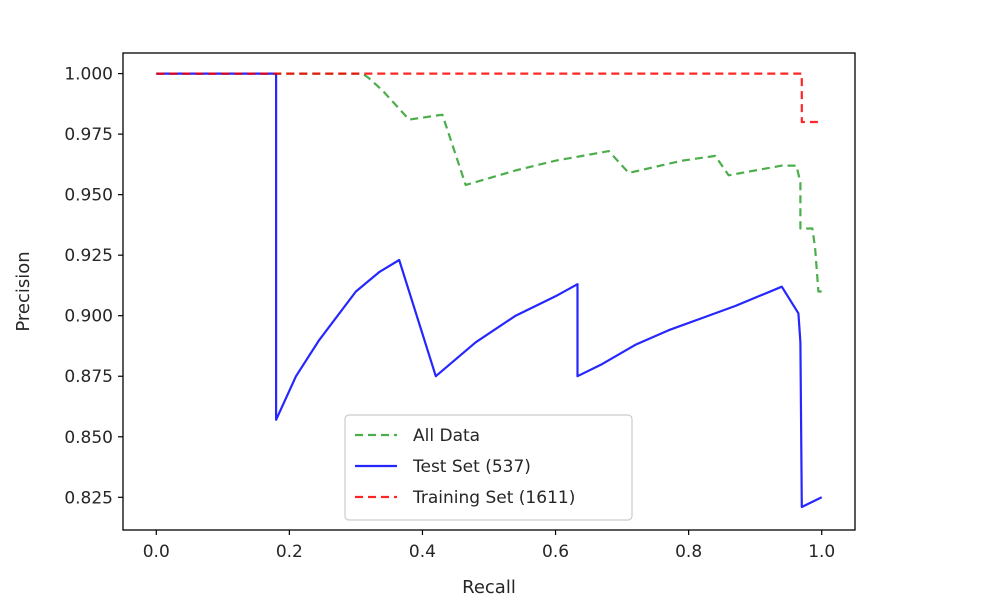 The width and height of the screenshot is (981, 610). What do you see at coordinates (88, 135) in the screenshot?
I see `y-tick-label: 0.975` at bounding box center [88, 135].